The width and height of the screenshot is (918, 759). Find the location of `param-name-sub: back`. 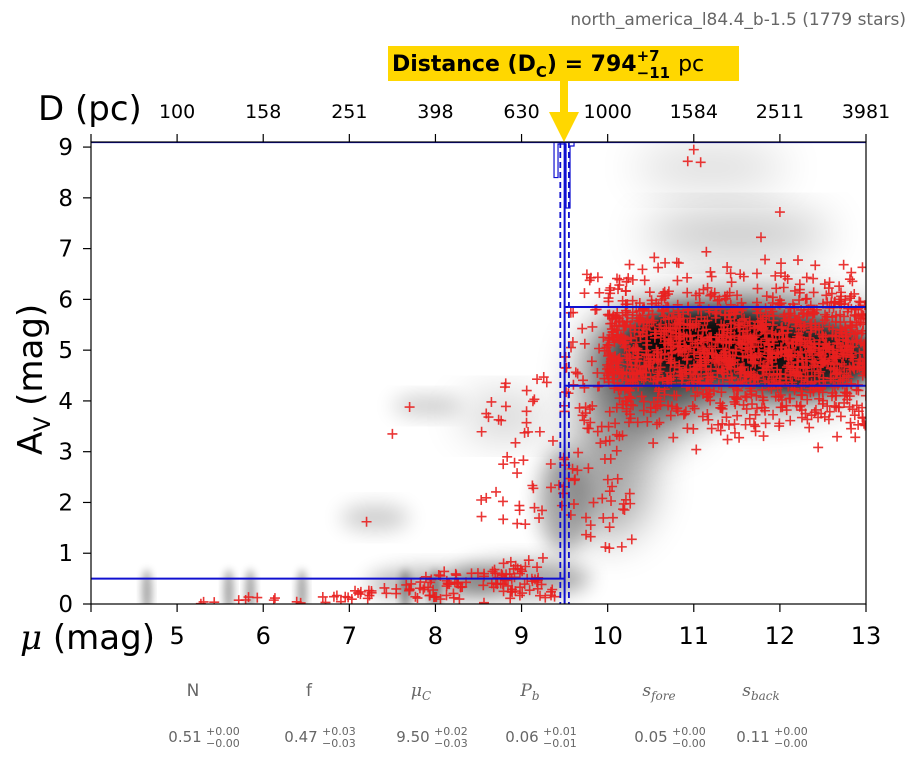

param-name-sub: back is located at coordinates (765, 696).